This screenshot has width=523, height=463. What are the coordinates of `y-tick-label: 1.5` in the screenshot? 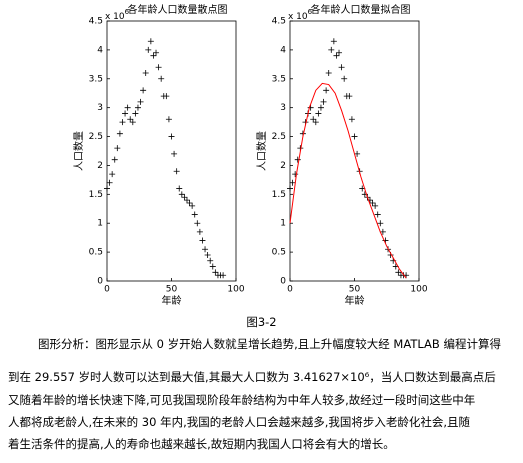 It's located at (96, 195).